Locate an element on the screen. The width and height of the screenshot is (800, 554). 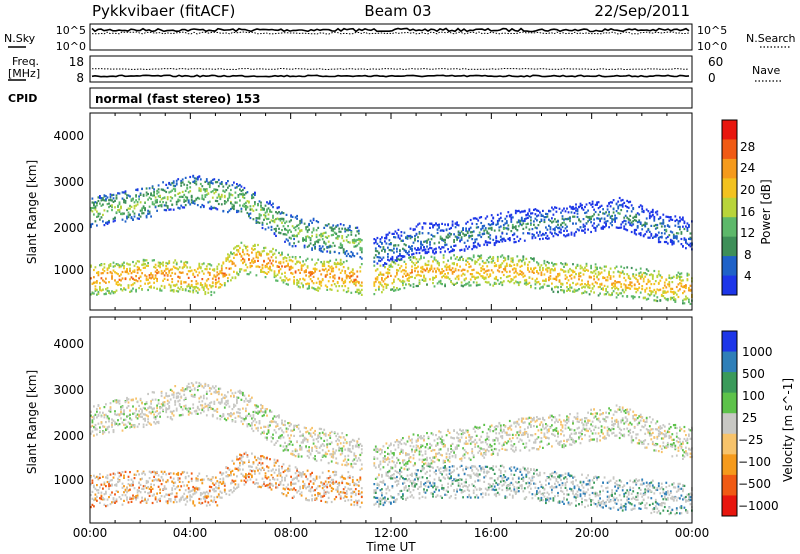
power-cbar-tick-24: 24 is located at coordinates (747, 168).